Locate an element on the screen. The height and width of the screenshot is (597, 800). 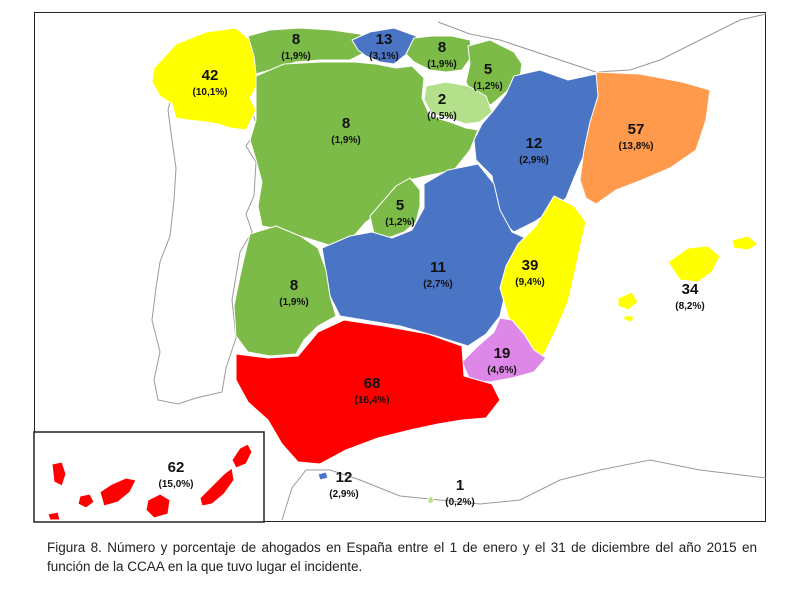
label-count-navarra: 5 is located at coordinates (488, 69).